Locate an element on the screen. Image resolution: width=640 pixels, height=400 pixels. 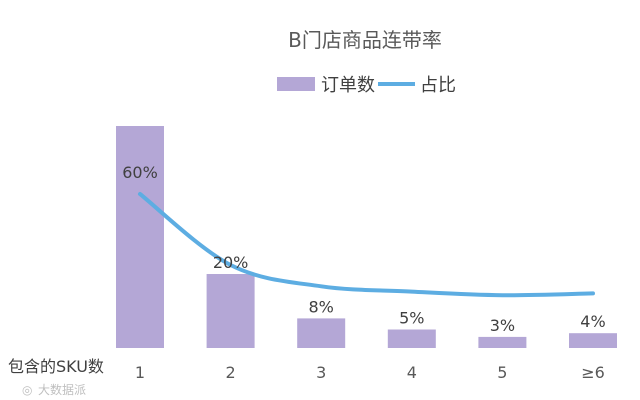
legend-swatch-bar is located at coordinates (296, 84).